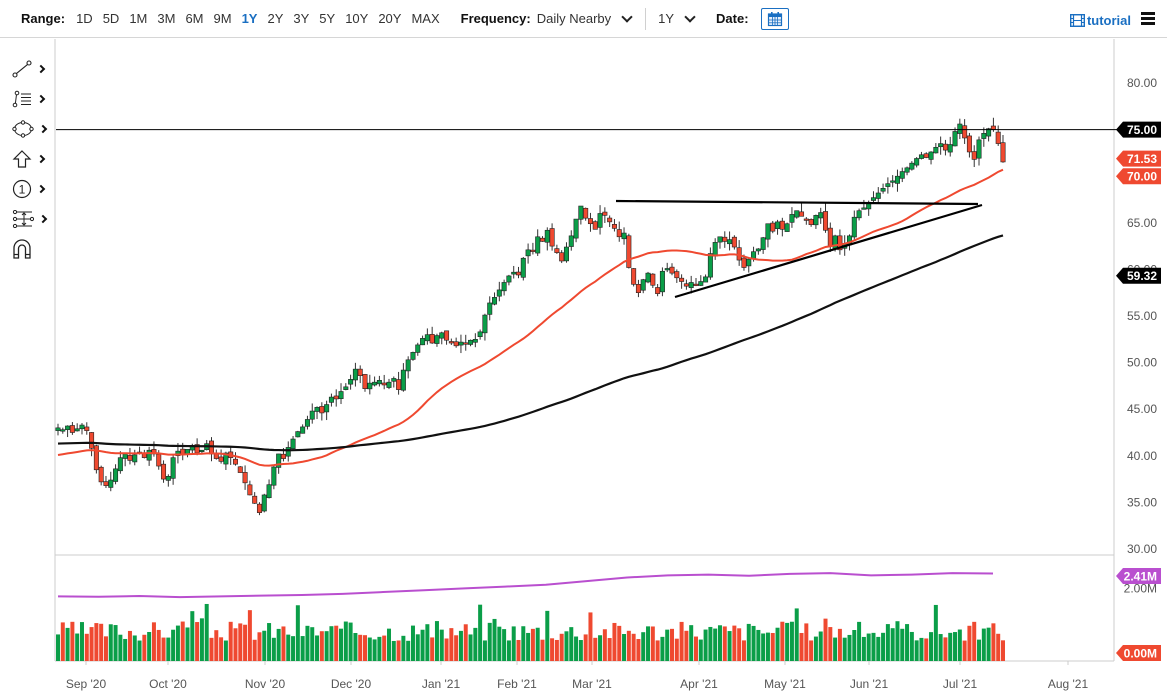  I want to click on circled-one-icon: 1, so click(22, 189).